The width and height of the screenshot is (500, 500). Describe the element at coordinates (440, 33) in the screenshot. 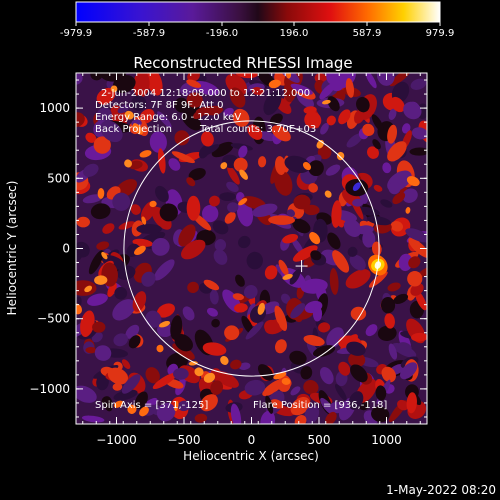

I see `colorbar-tick-label: 979.9` at that location.